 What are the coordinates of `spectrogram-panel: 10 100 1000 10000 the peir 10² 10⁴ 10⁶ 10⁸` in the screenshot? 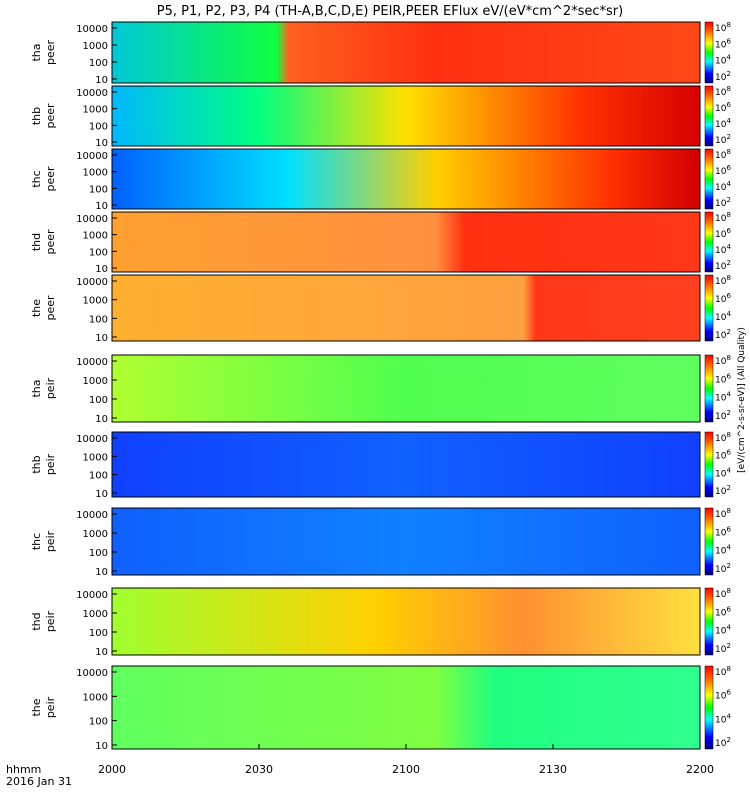 It's located at (380, 708).